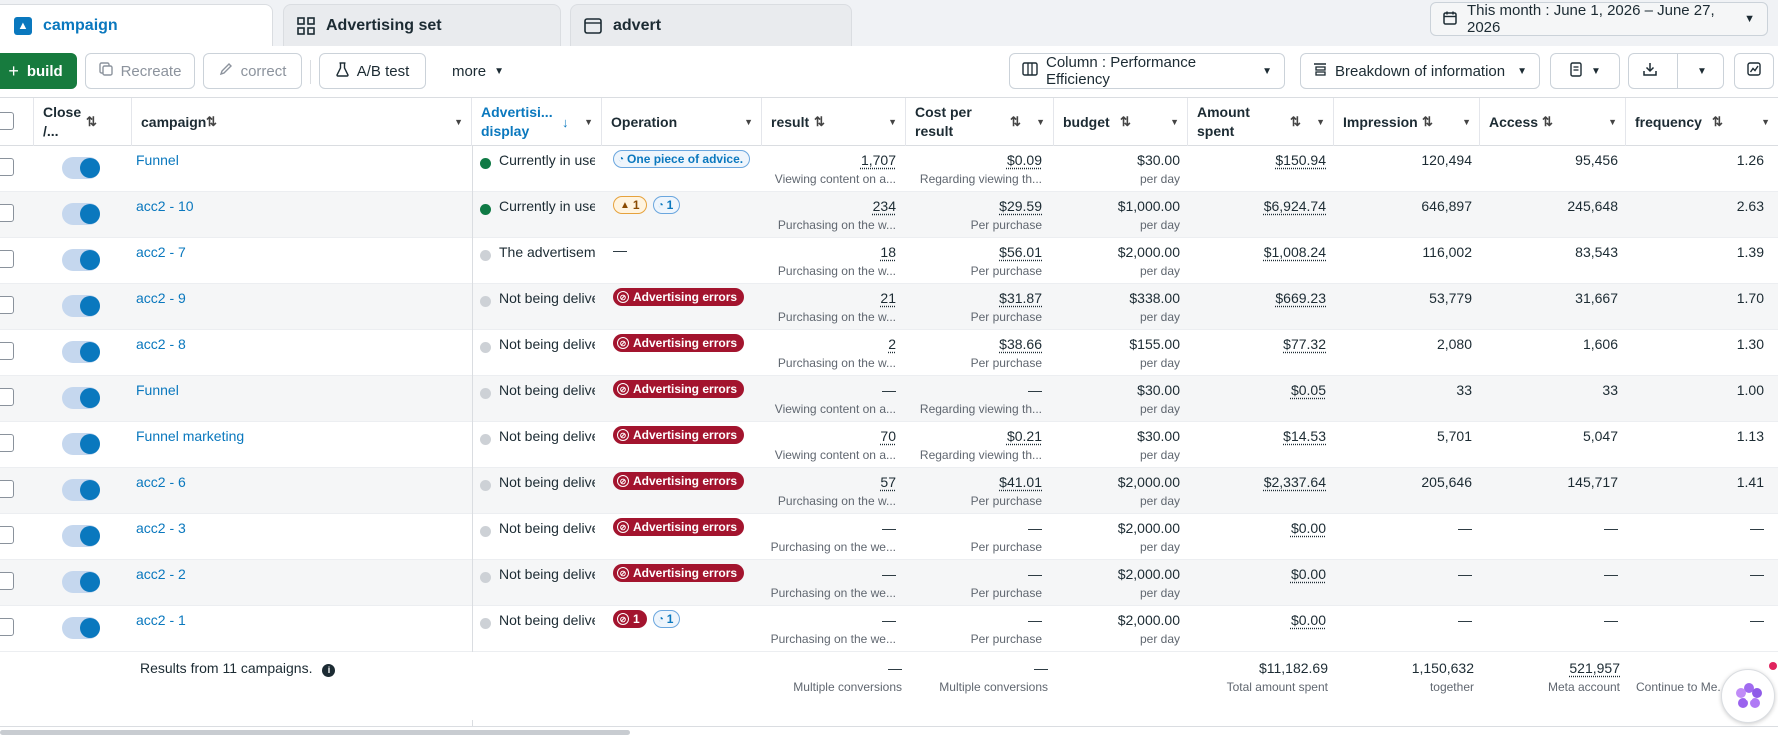 The width and height of the screenshot is (1778, 735). I want to click on error-icon: ⊘, so click(623, 389).